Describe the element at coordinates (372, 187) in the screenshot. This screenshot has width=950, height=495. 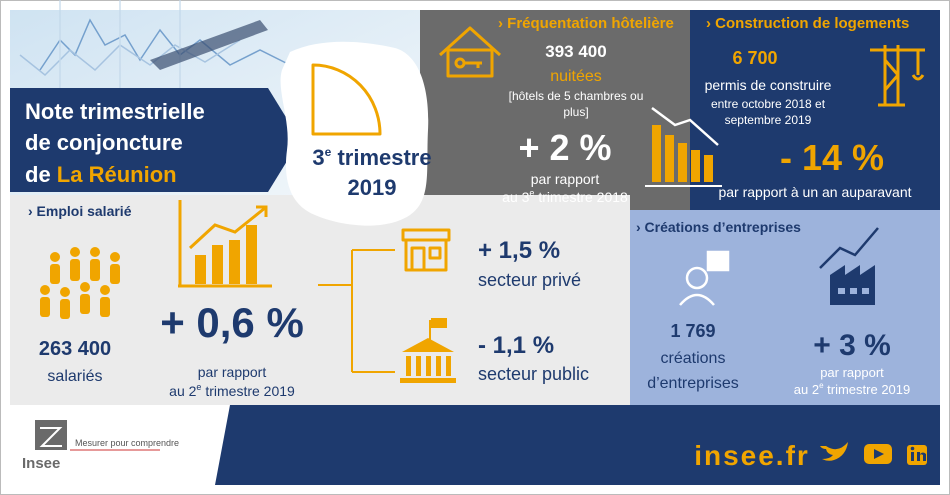
I see `period-year: 2019` at that location.